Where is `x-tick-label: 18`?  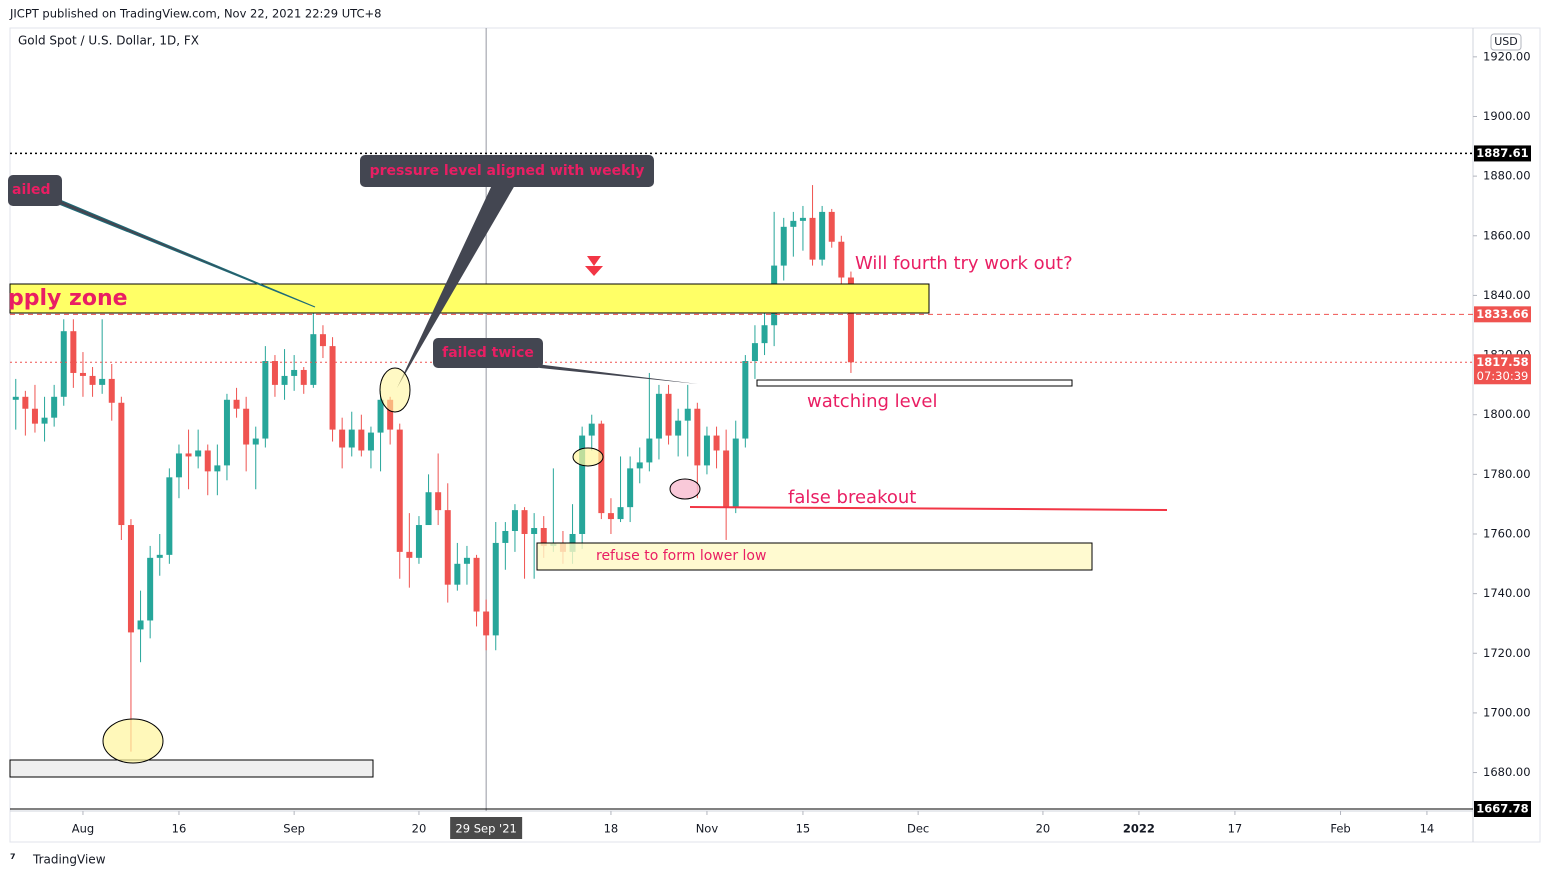
x-tick-label: 18 is located at coordinates (611, 829).